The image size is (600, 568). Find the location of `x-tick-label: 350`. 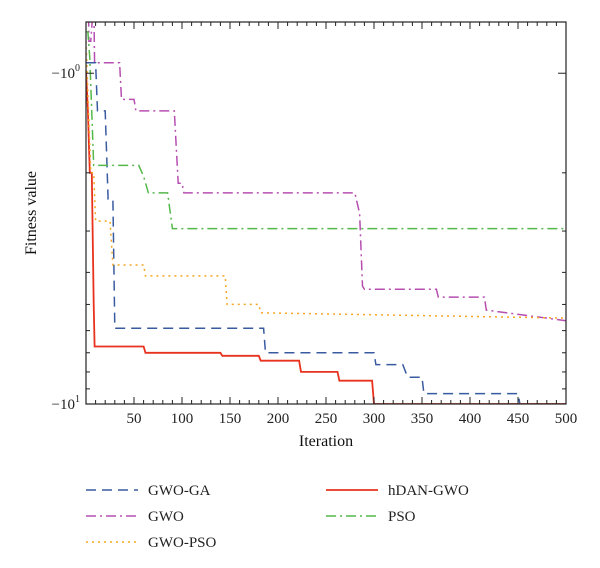

x-tick-label: 350 is located at coordinates (422, 419).